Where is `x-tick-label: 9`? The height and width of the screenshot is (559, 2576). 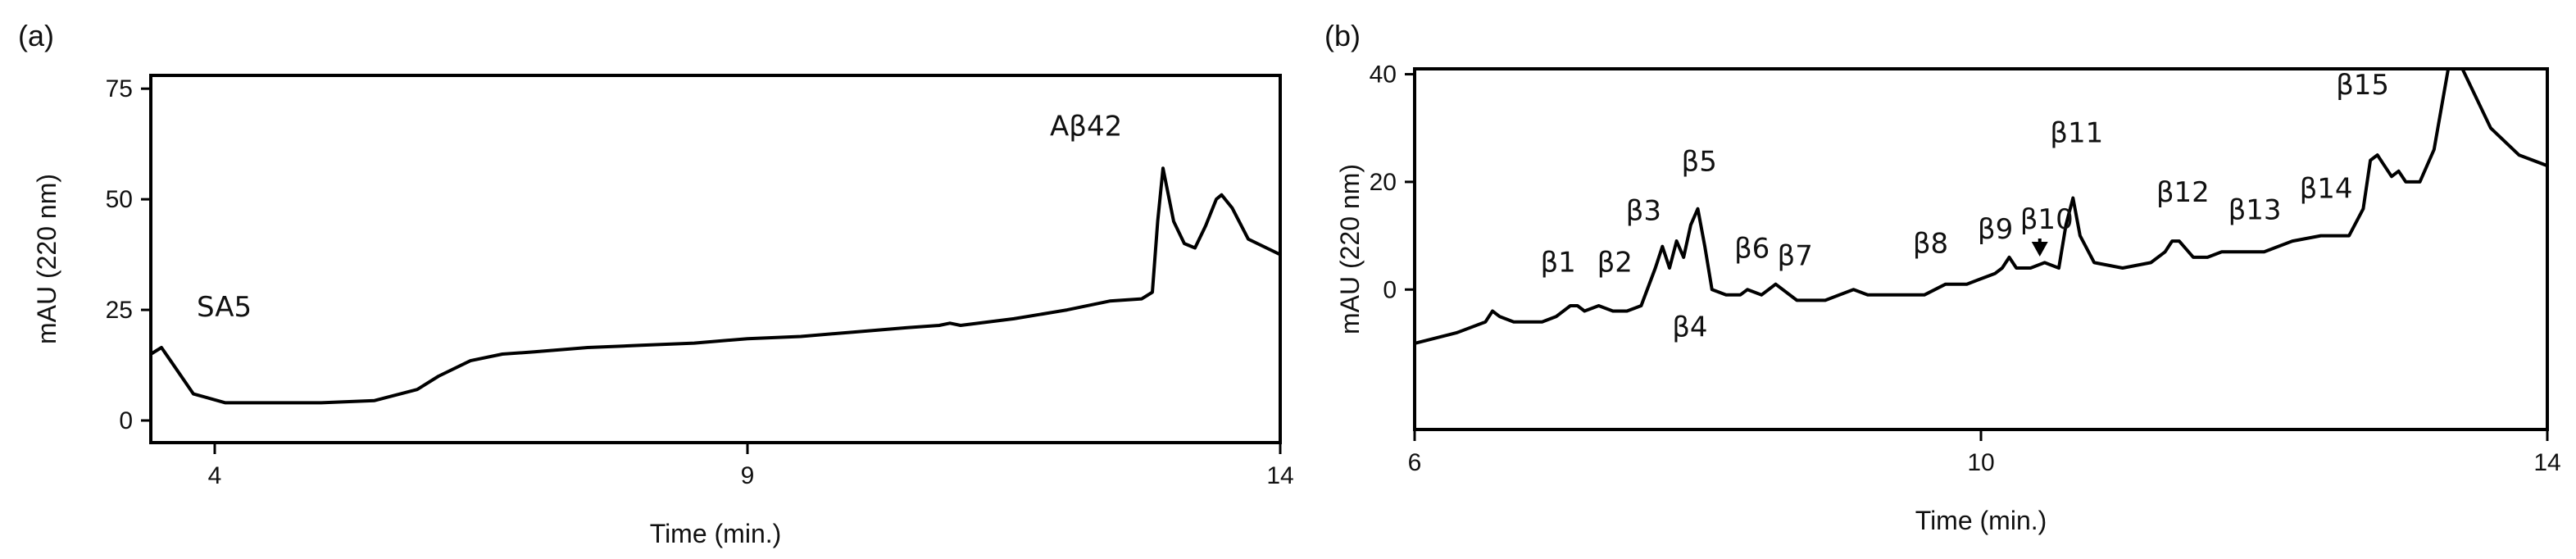
x-tick-label: 9 is located at coordinates (748, 476).